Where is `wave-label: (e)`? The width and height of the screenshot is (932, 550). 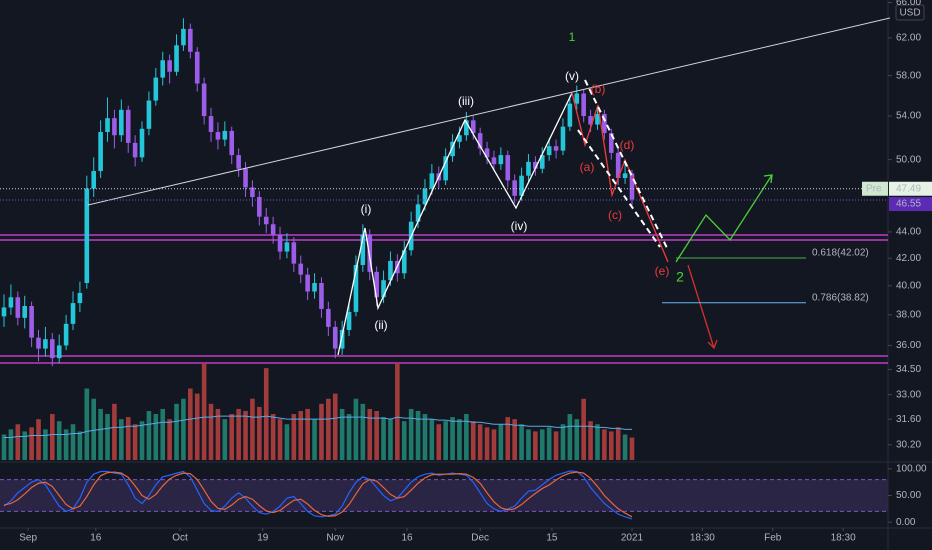 wave-label: (e) is located at coordinates (662, 271).